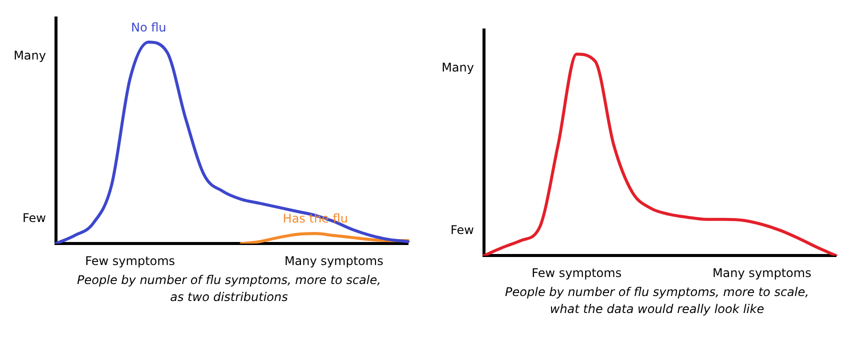 This screenshot has height=345, width=857. Describe the element at coordinates (657, 301) in the screenshot. I see `text: People by number of flu symptoms, more to scale, what the data would really look like` at that location.